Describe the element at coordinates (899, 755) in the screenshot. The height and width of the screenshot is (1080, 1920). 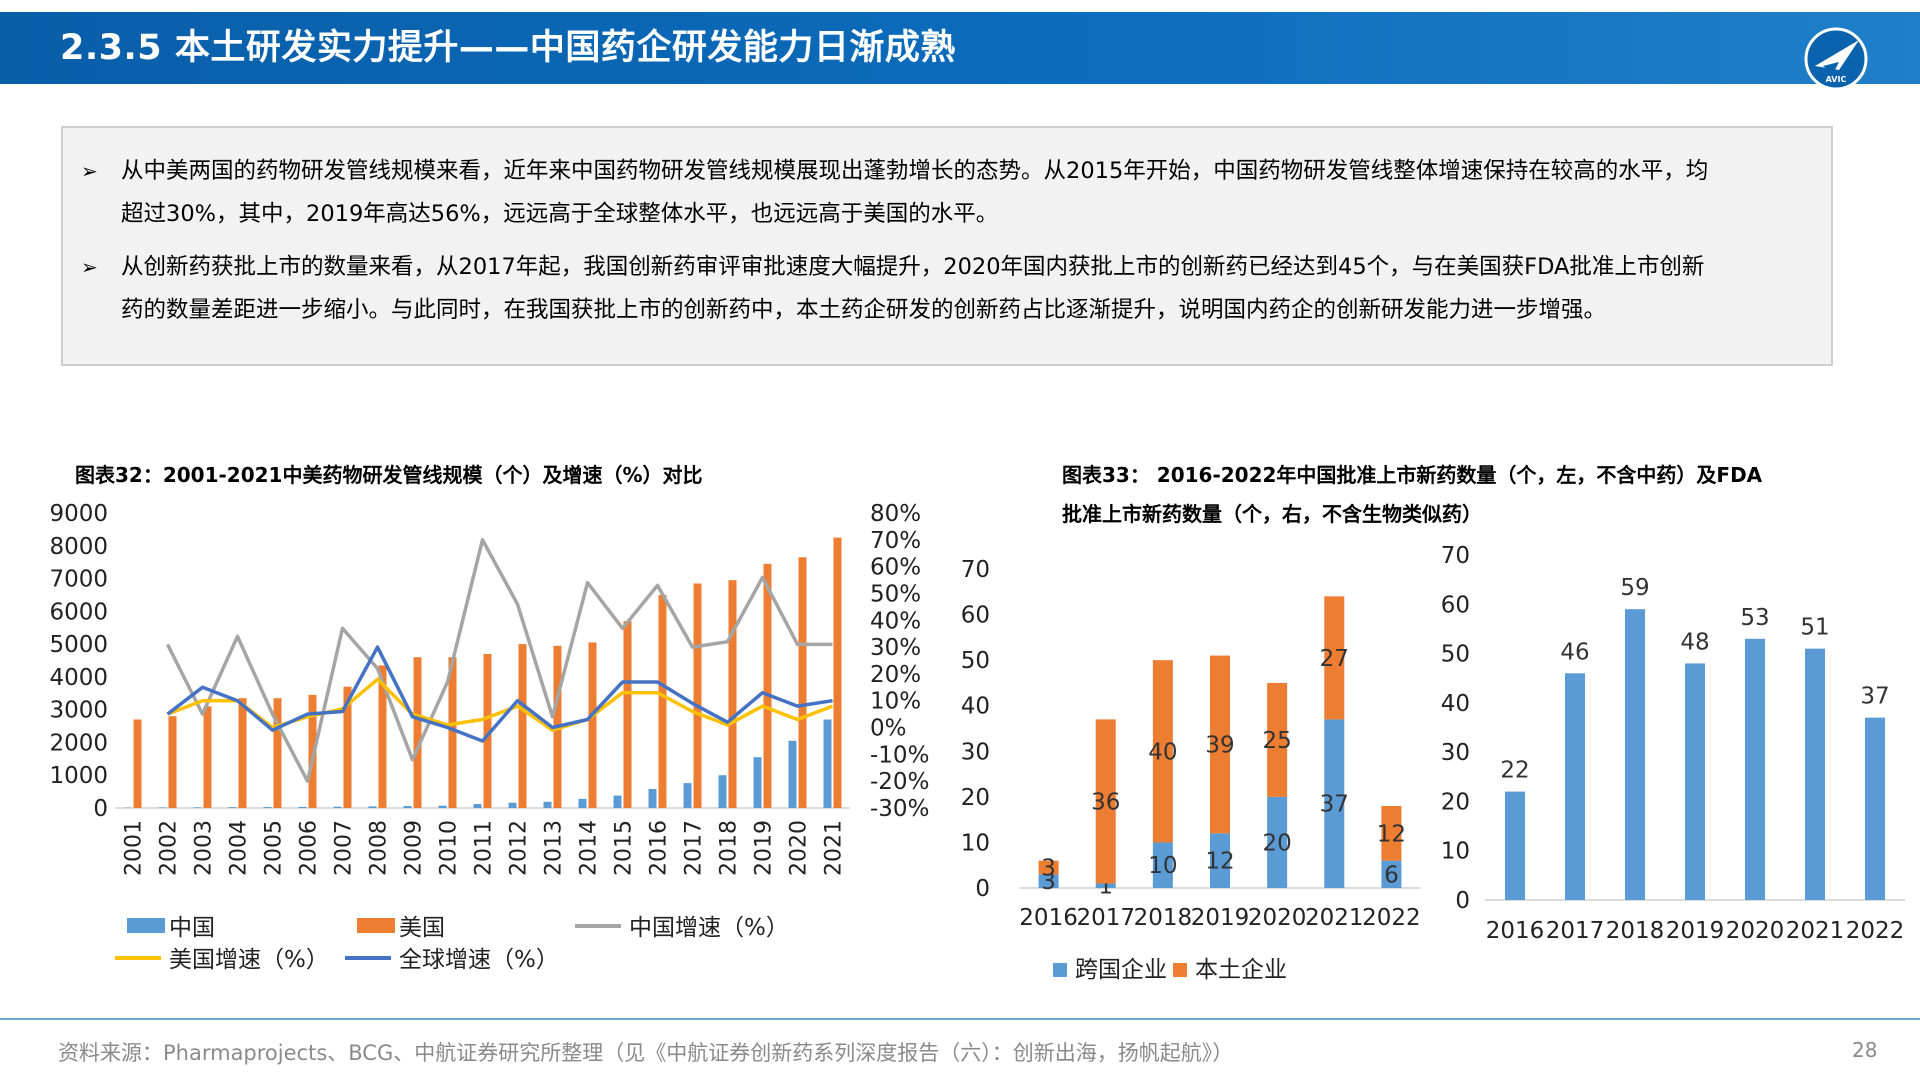
I see `y-right-tick-label: -10%` at that location.